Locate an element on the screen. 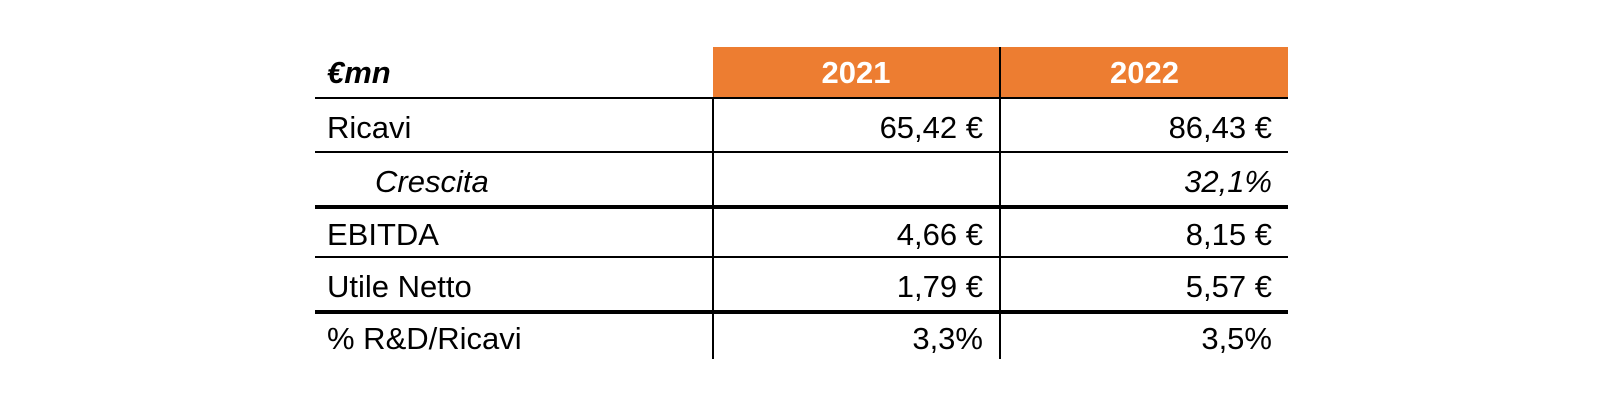 The height and width of the screenshot is (405, 1612). crescita-2021-value is located at coordinates (856, 180).